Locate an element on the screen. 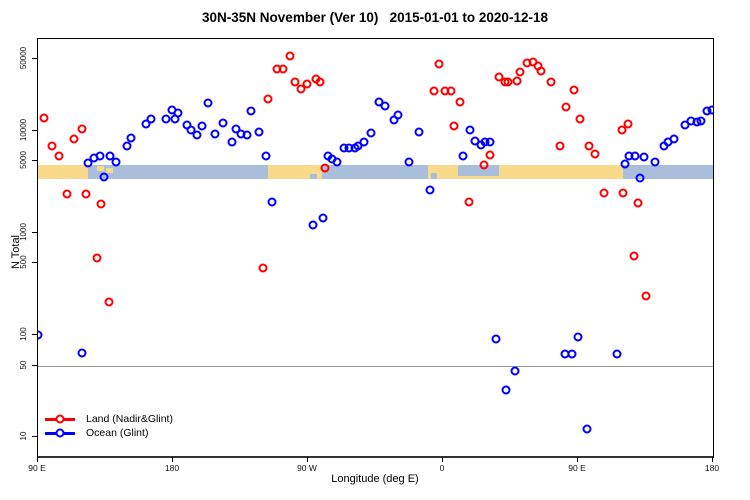 The height and width of the screenshot is (500, 750). y-axis-tick-label: 50000 is located at coordinates (23, 58).